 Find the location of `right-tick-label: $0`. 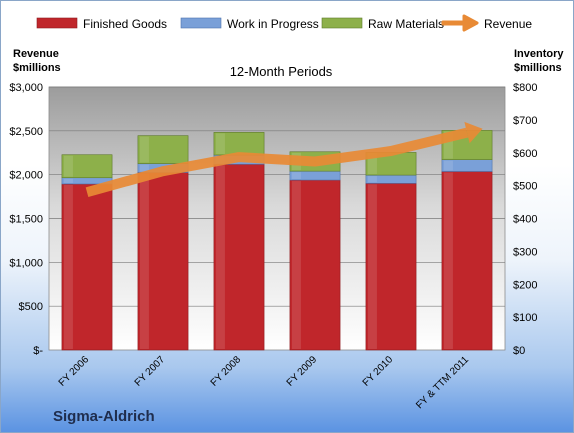

right-tick-label: $0 is located at coordinates (519, 351).